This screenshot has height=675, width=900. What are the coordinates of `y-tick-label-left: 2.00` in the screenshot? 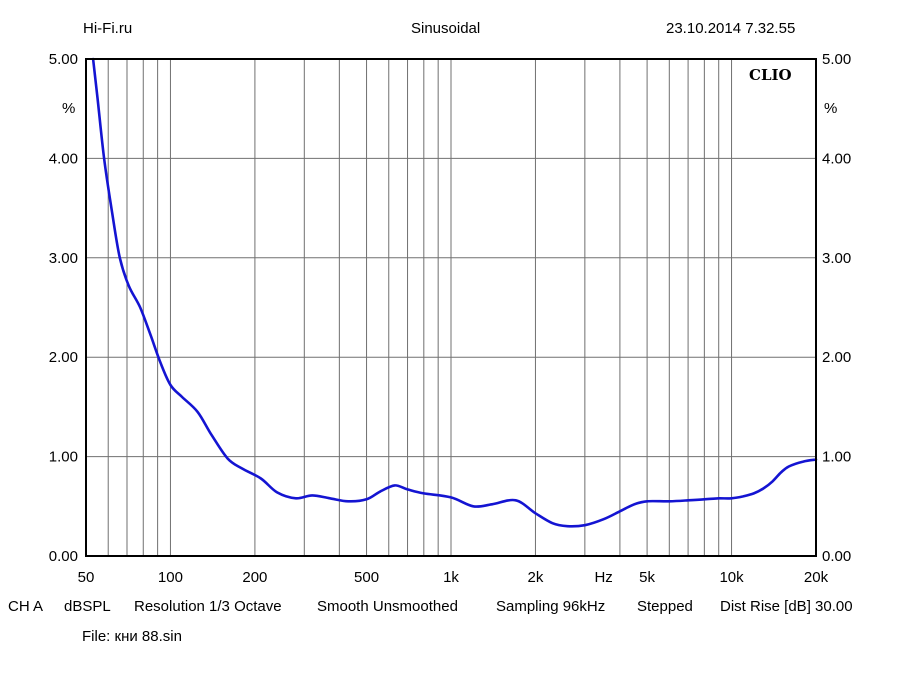 It's located at (63, 357).